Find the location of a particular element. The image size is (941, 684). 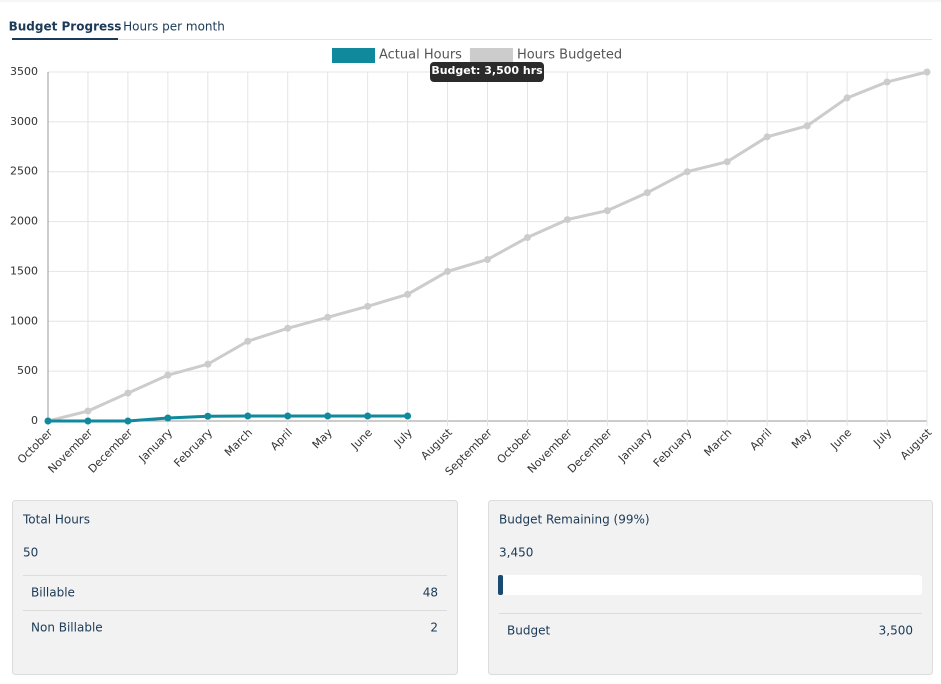

legend-label: Hours Budgeted is located at coordinates (569, 55).